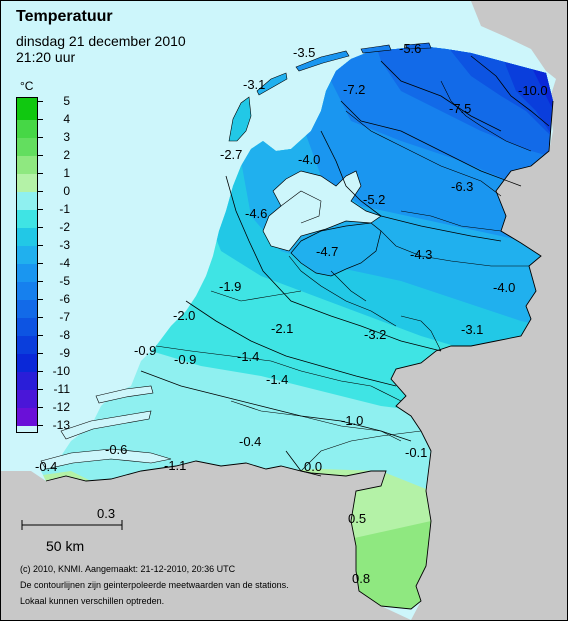 This screenshot has width=568, height=621. I want to click on flevoland, so click(336, 249).